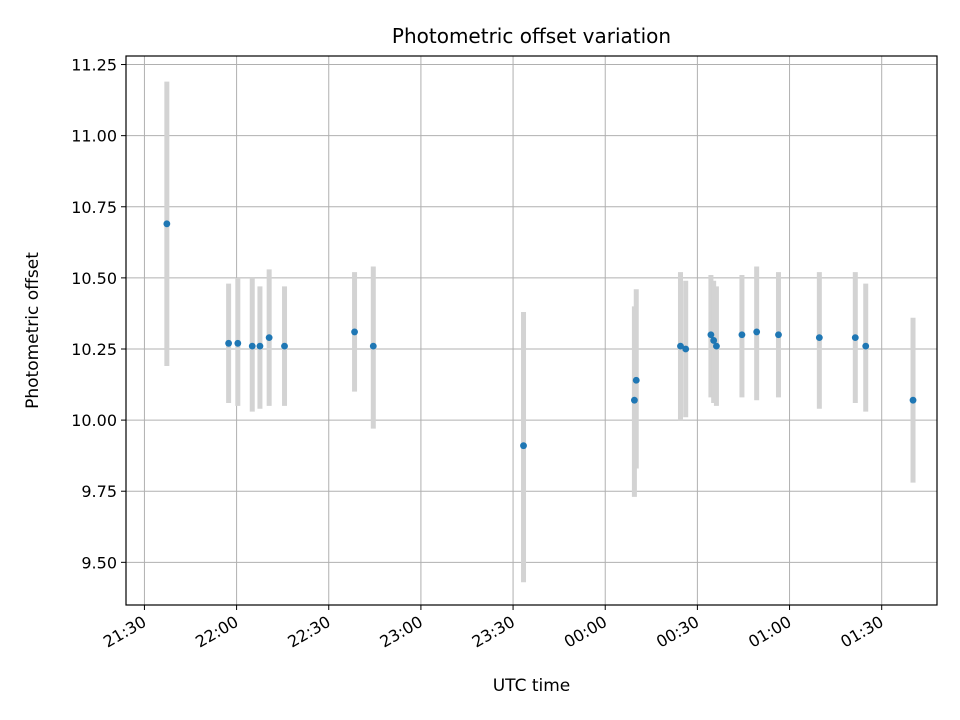 This screenshot has height=720, width=960. I want to click on y-tick-label: 11.25, so click(94, 65).